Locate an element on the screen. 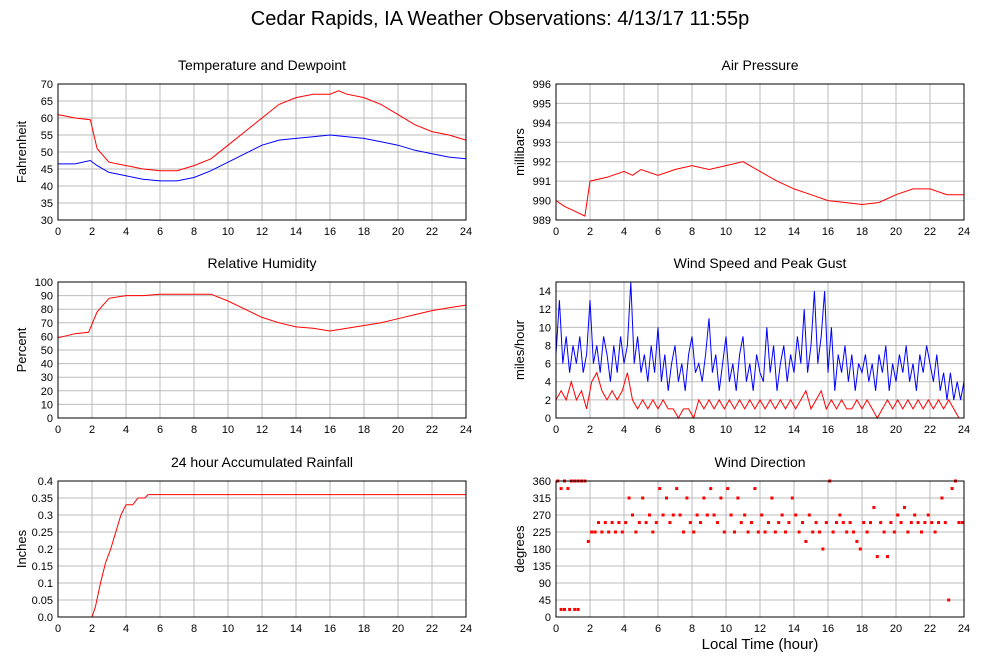 The height and width of the screenshot is (660, 1000). x-tick-label: 18 is located at coordinates (364, 430).